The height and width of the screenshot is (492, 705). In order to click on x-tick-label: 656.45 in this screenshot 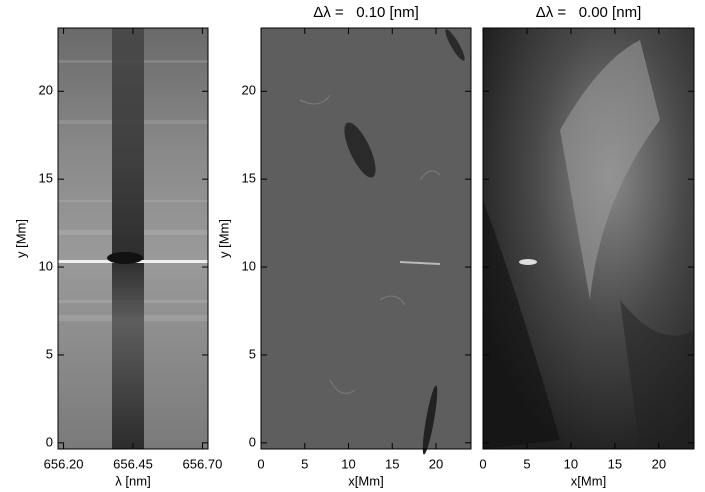, I will do `click(133, 463)`.